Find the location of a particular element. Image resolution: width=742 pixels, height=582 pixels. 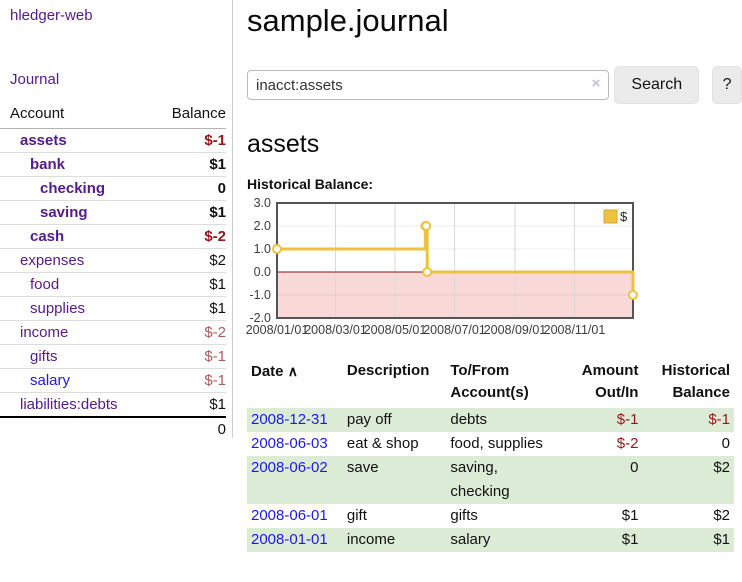

account-row: expenses $2 is located at coordinates (113, 260).